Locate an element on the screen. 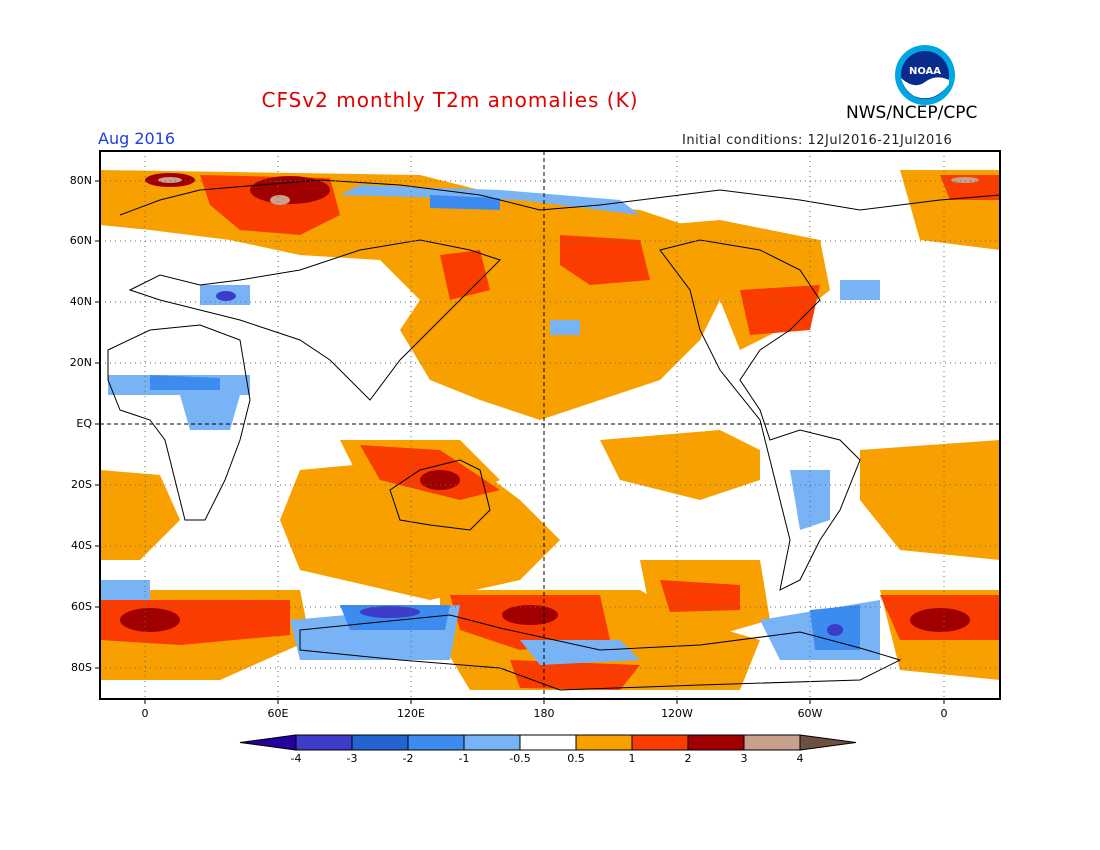 The width and height of the screenshot is (1100, 850). page-title: CFSv2 monthly T2m anomalies (K) is located at coordinates (450, 100).